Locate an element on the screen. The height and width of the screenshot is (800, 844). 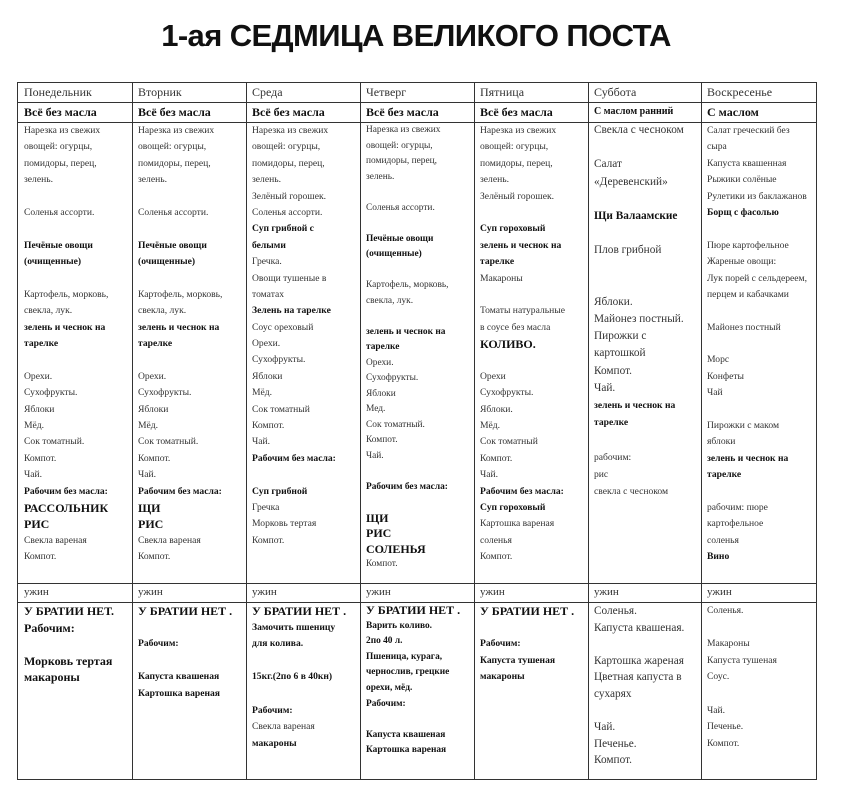
day-header-wed: Среда is located at coordinates (267, 92).